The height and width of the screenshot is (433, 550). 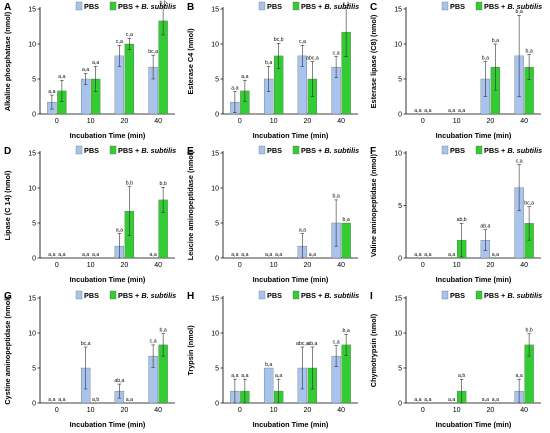 What do you see at coordinates (371, 296) in the screenshot?
I see `panel-letter: I` at bounding box center [371, 296].